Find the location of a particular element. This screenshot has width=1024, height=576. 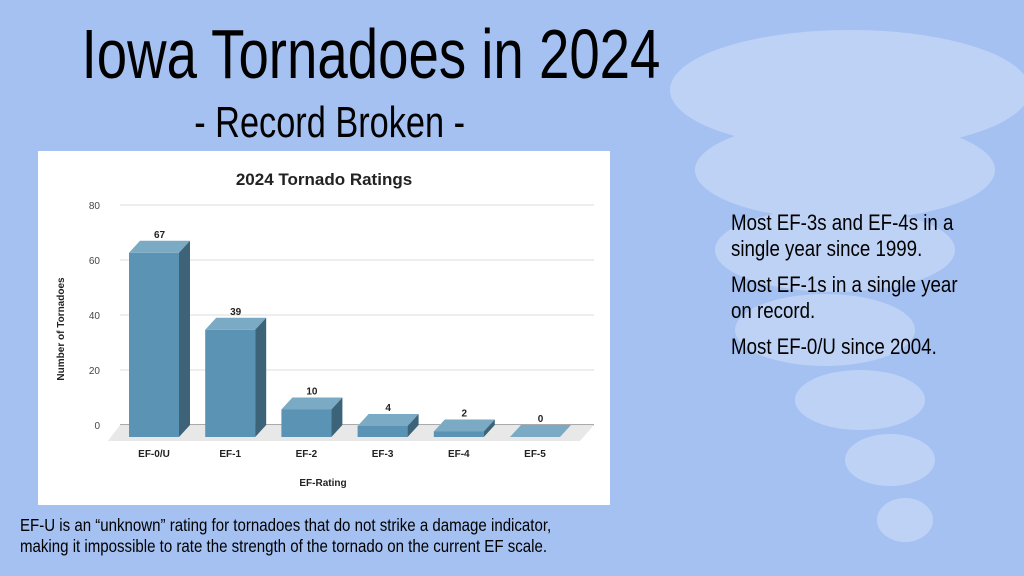

bar: 4 EF-3 is located at coordinates (388, 431).